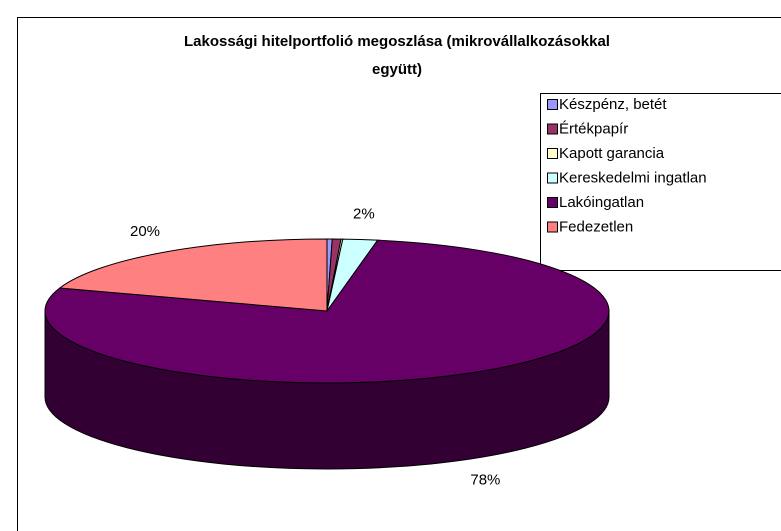 The width and height of the screenshot is (781, 531). Describe the element at coordinates (364, 214) in the screenshot. I see `data-label: 2%` at that location.